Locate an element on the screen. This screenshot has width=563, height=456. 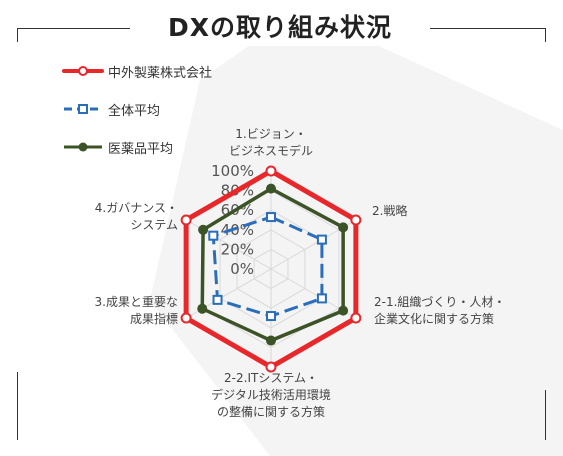
legend-label-overall: 全体平均 is located at coordinates (134, 111).